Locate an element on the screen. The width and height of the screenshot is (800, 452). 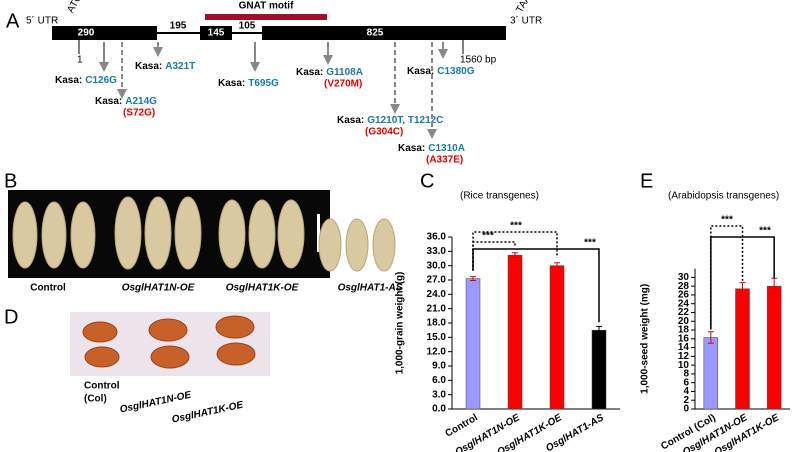
y-tick-label: 22 is located at coordinates (684, 312).